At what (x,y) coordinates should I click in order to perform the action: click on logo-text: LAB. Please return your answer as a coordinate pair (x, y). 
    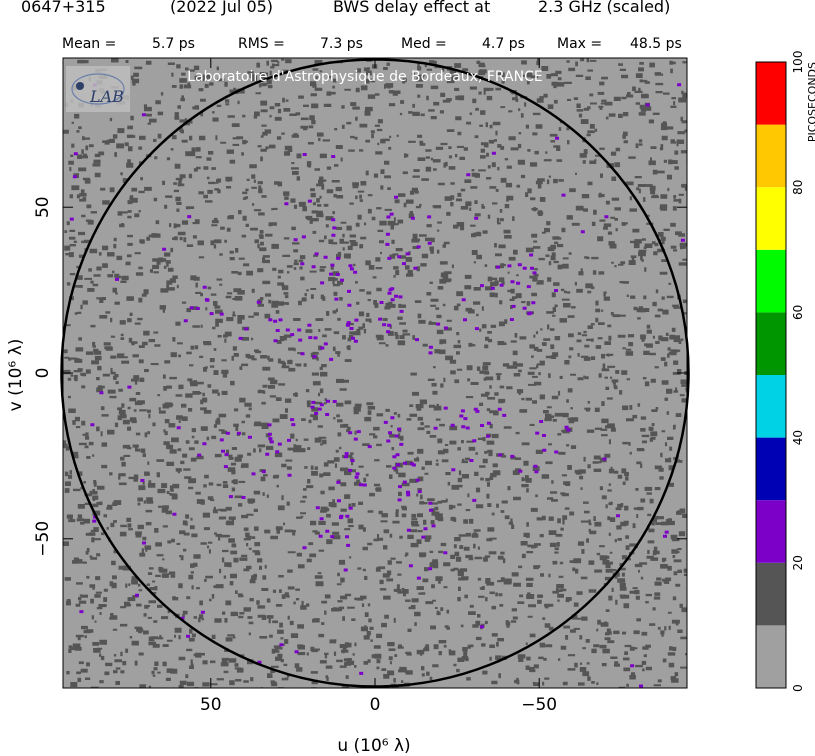
    Looking at the image, I should click on (106, 96).